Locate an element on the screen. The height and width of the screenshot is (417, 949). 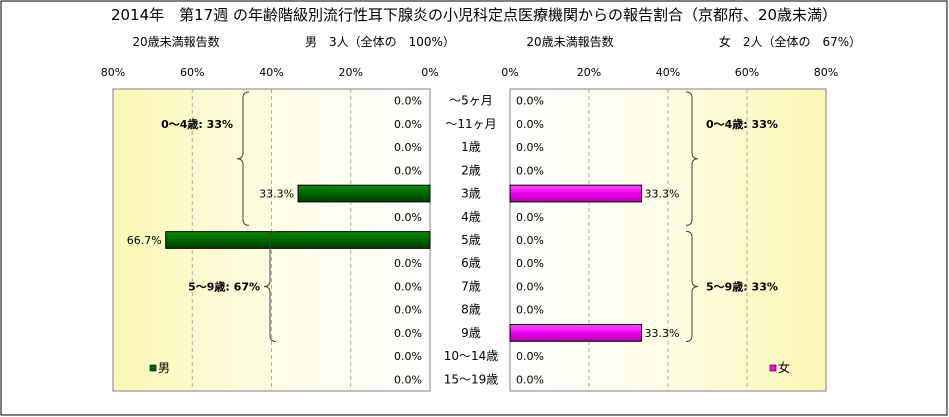
right-summary: 女 2人（全体の 67%） is located at coordinates (790, 41).